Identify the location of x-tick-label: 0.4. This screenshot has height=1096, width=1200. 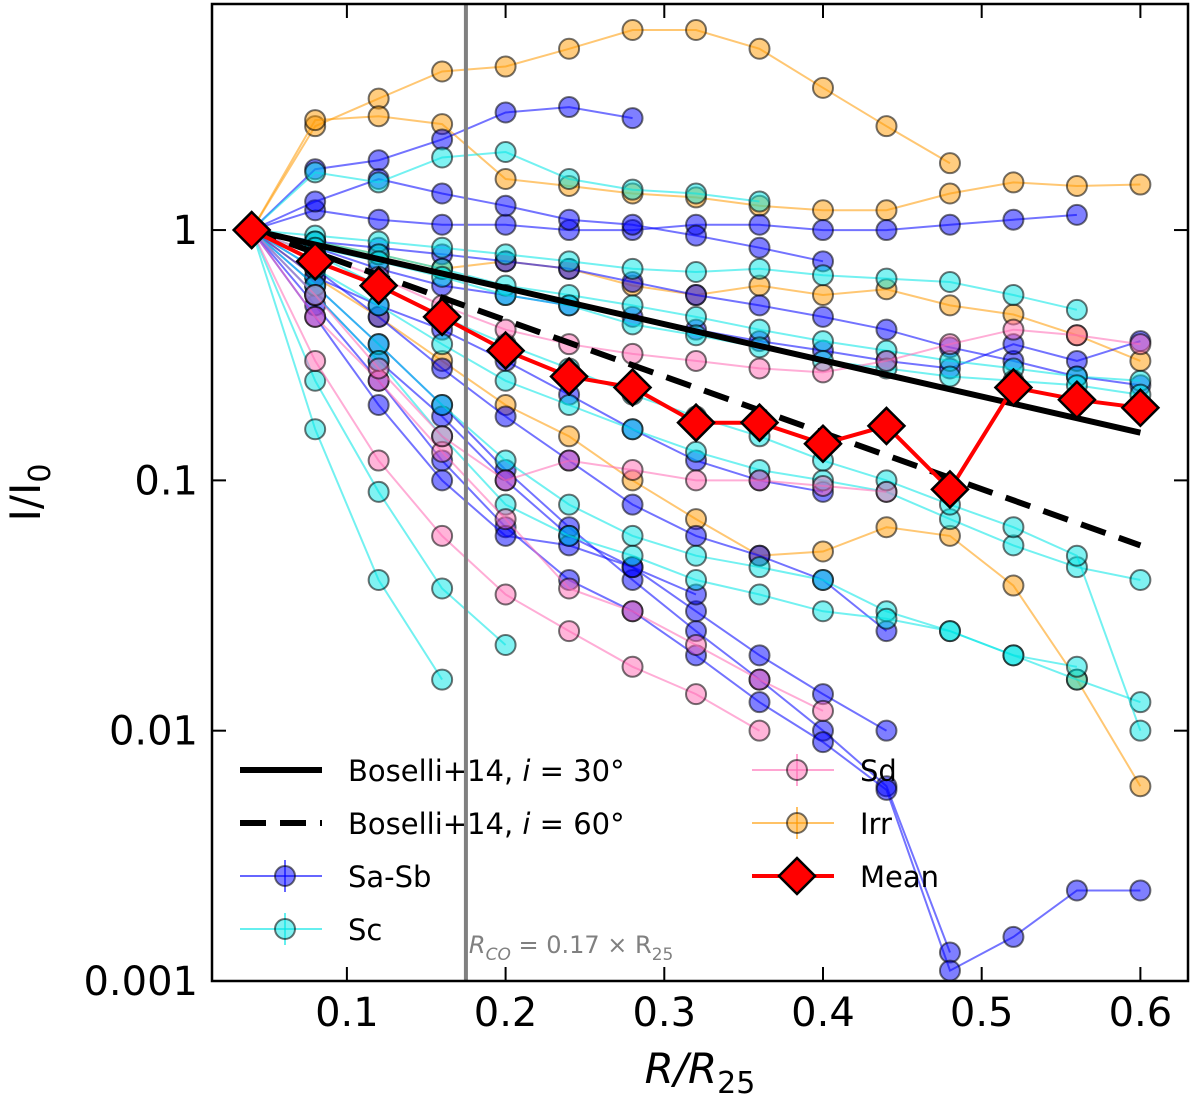
(823, 1013).